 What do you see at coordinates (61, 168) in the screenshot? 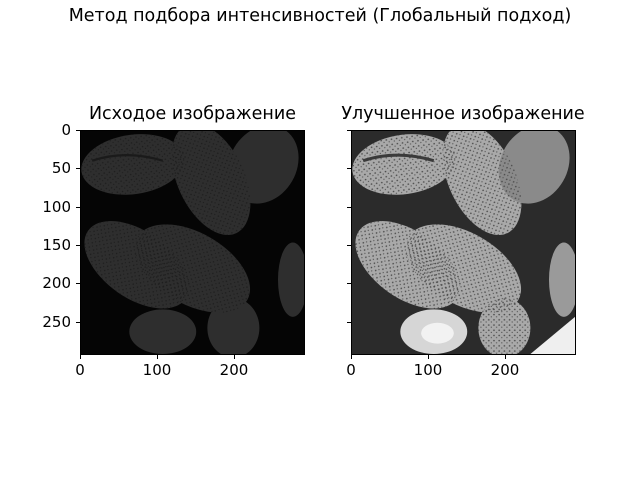
I see `y-tick-label: 50` at bounding box center [61, 168].